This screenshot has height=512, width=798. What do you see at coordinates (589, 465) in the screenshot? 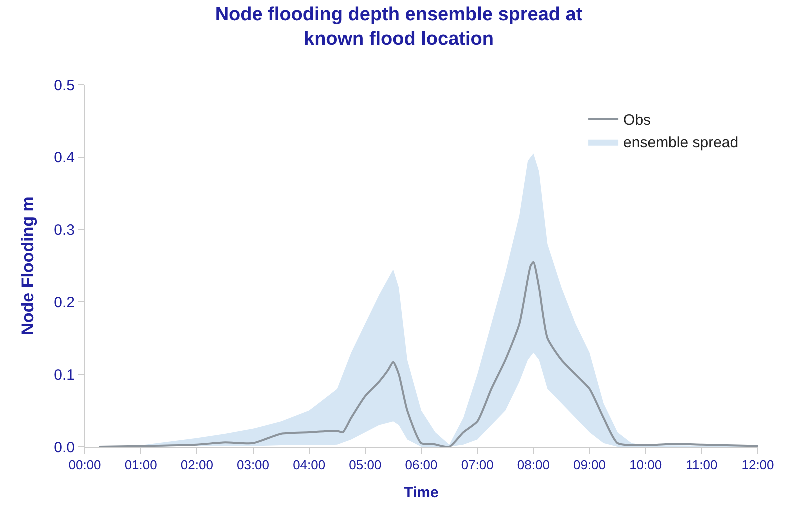
I see `x-tick-label: 09:00` at bounding box center [589, 465].